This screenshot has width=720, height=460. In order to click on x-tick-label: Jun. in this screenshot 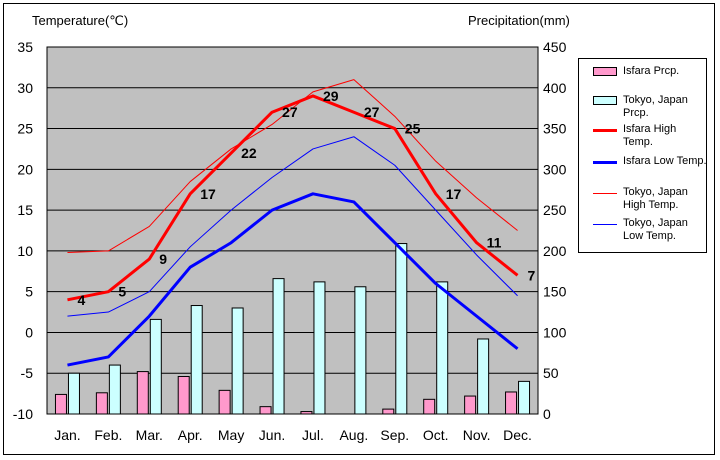, I will do `click(272, 435)`.